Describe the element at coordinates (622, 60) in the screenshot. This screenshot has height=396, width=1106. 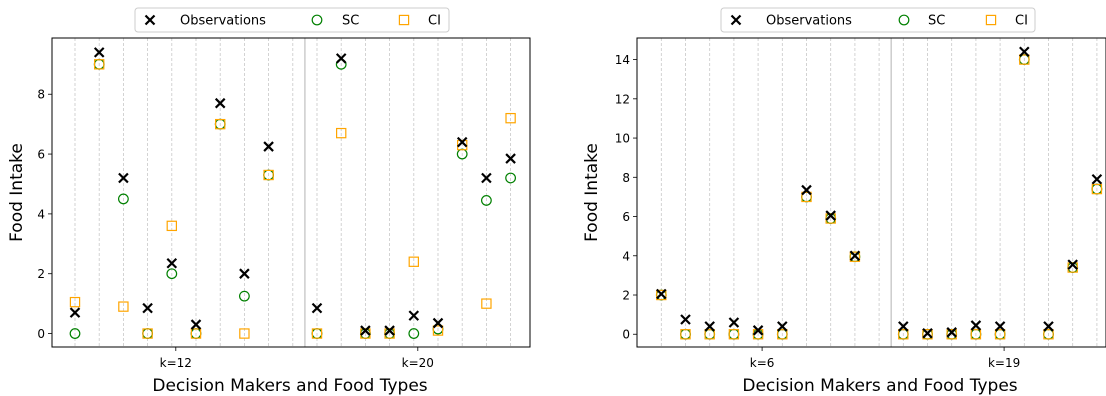
I see `y-tick-label: 14` at that location.